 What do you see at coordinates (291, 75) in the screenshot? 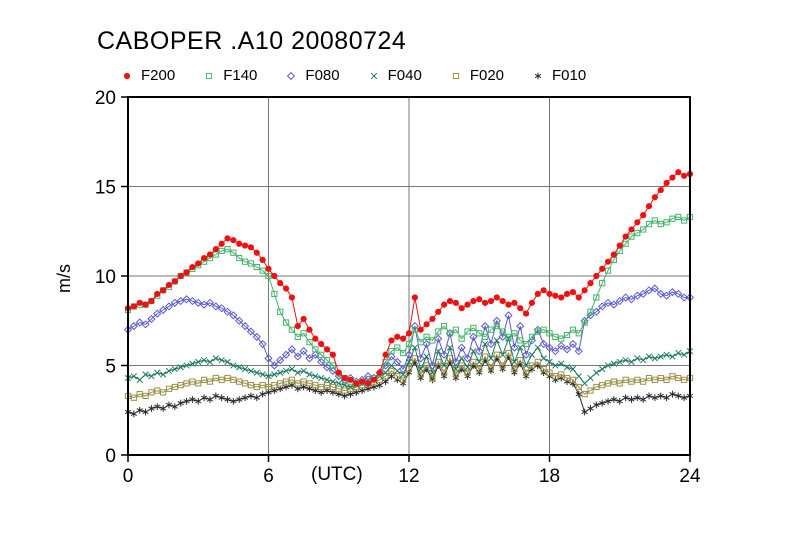
I see `open-diamond-icon` at bounding box center [291, 75].